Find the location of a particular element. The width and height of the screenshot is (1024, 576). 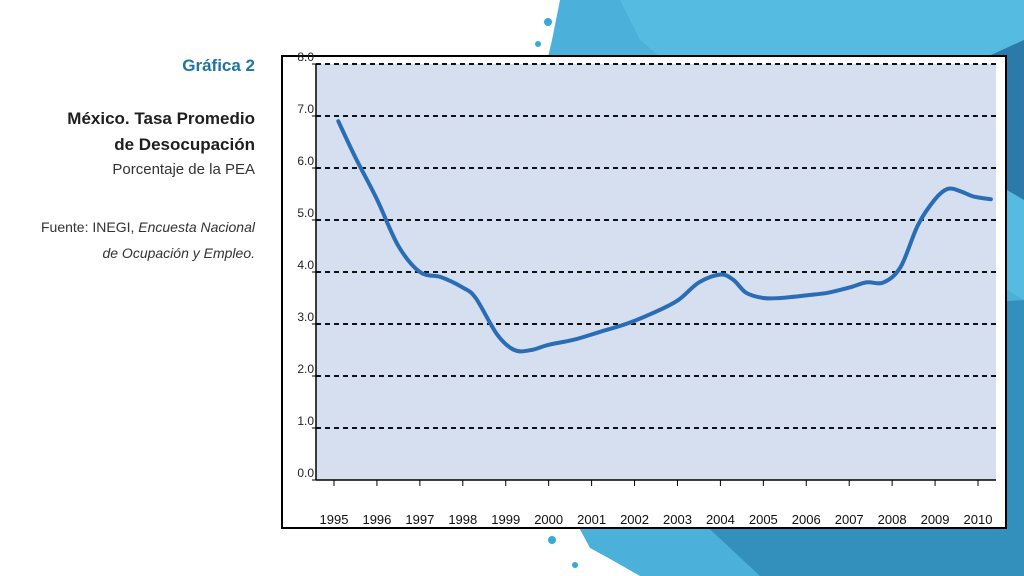

y-tick-label: 6.0 is located at coordinates (305, 161).